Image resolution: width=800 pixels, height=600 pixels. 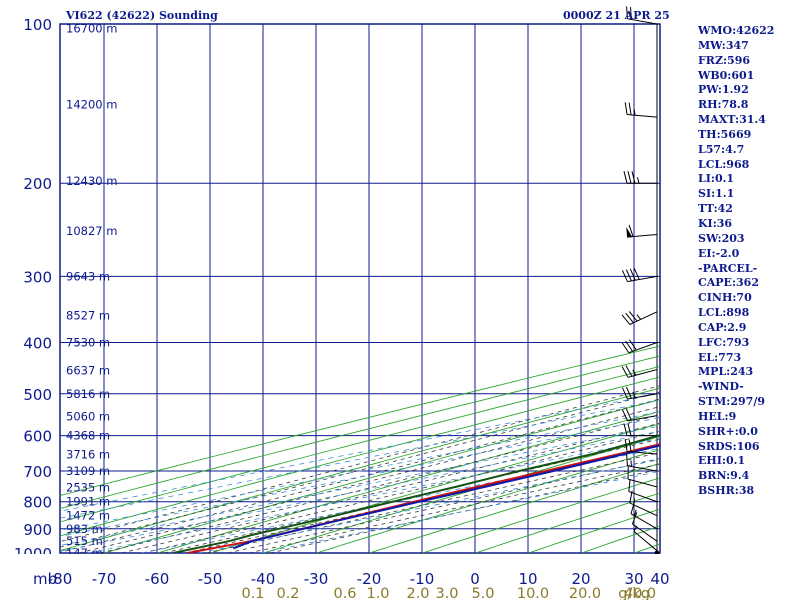 I want to click on mixing-ratio-label: 0.1, so click(x=252, y=593).